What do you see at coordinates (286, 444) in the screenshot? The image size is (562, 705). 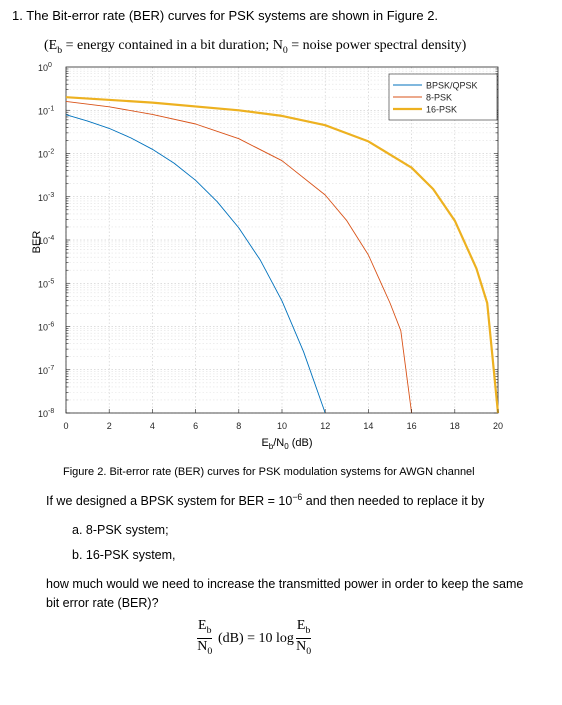 I see `x-axis-label: Eb/N0 (dB)` at bounding box center [286, 444].